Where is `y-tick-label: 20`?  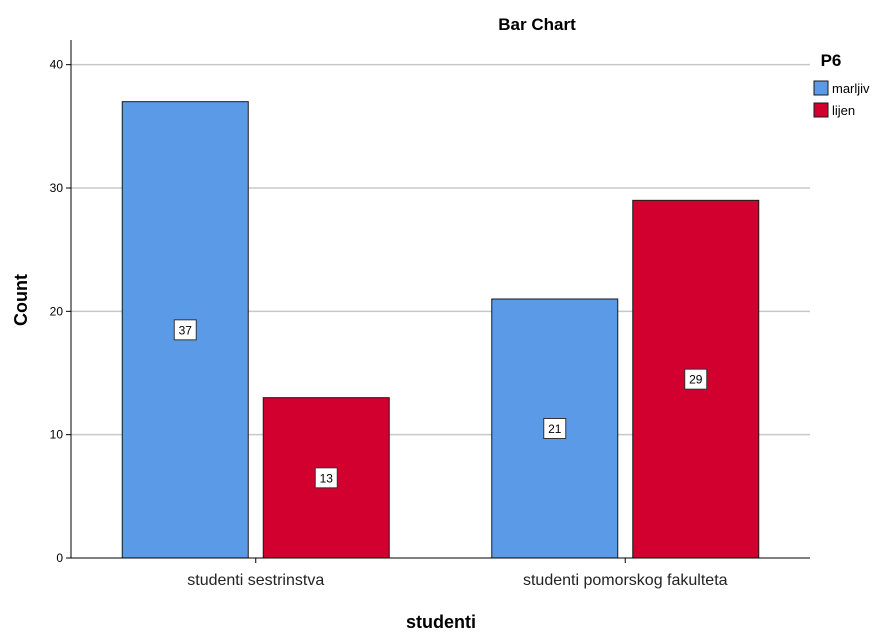
y-tick-label: 20 is located at coordinates (57, 311).